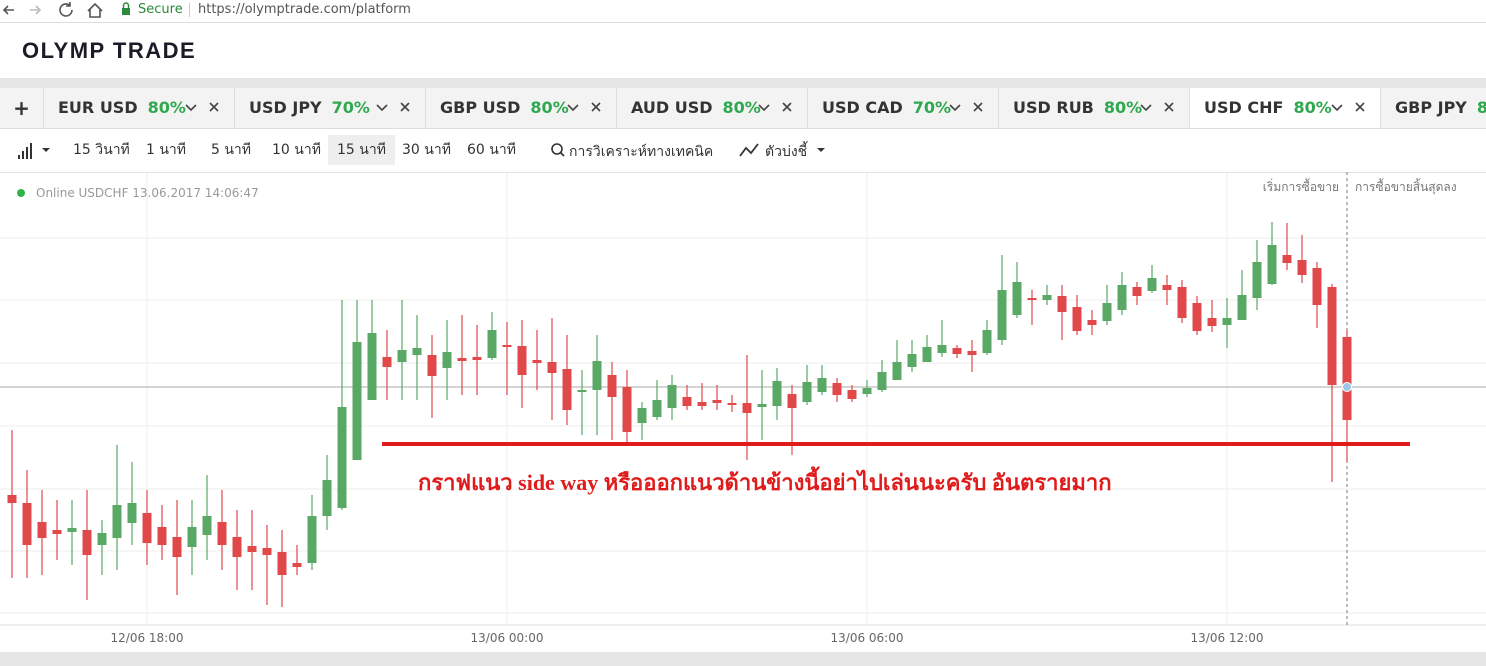 This screenshot has height=666, width=1486. I want to click on pair: USD CAD, so click(862, 107).